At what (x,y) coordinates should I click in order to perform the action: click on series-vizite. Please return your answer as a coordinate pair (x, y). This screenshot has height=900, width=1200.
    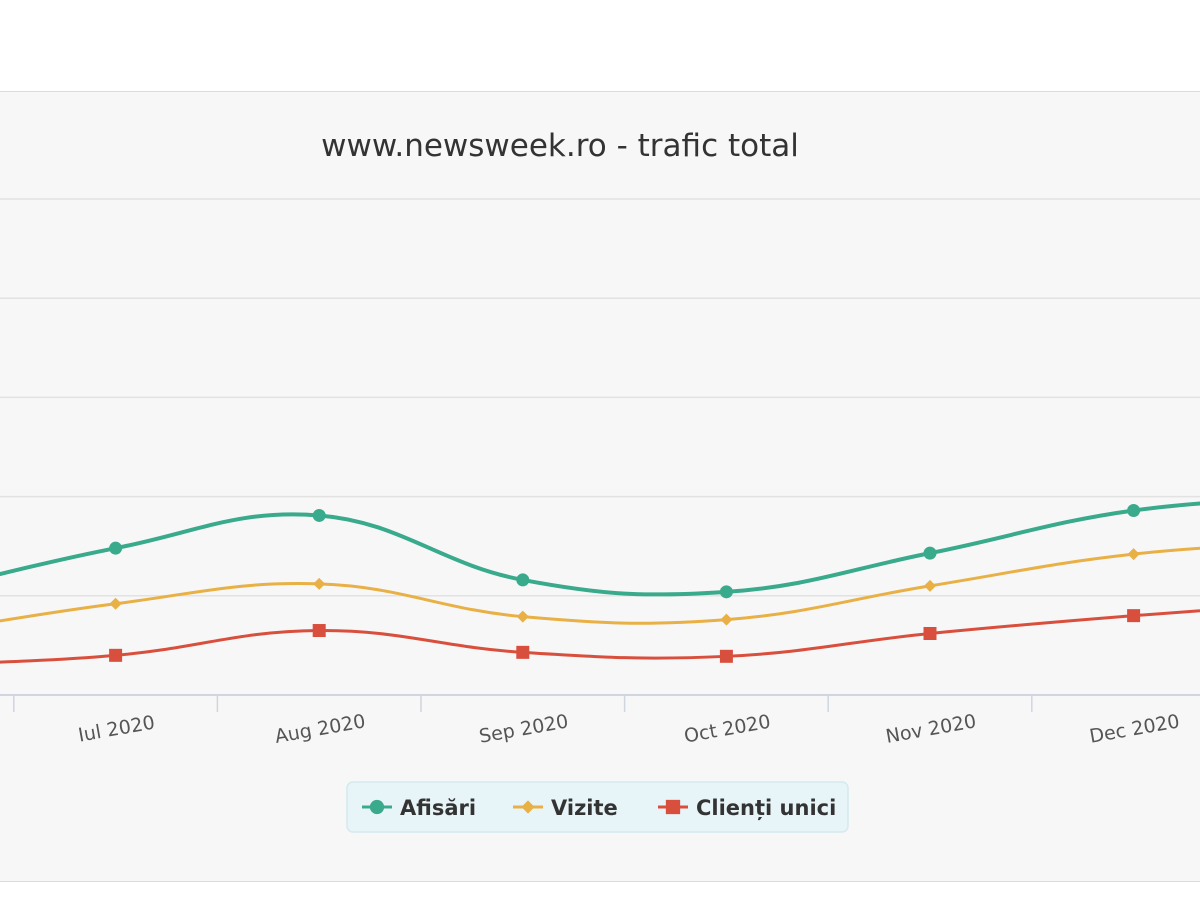
    Looking at the image, I should click on (600, 586).